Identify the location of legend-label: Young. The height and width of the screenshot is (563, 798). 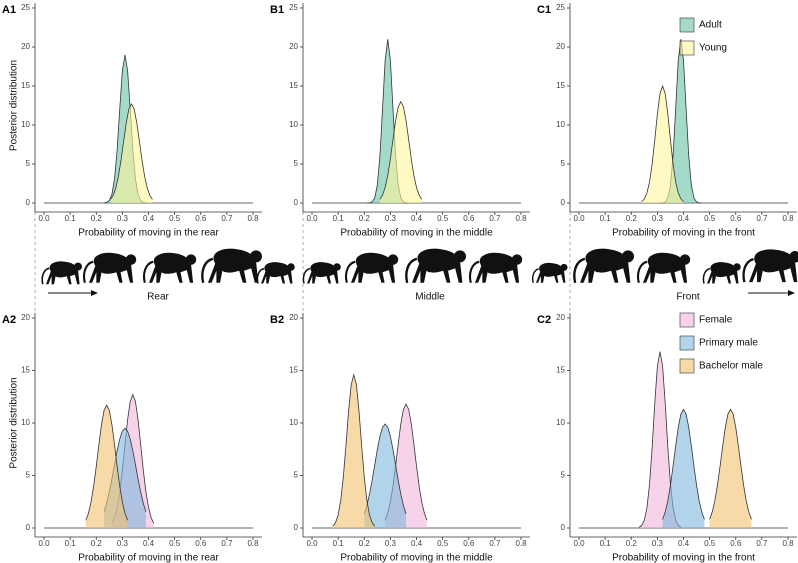
(713, 48).